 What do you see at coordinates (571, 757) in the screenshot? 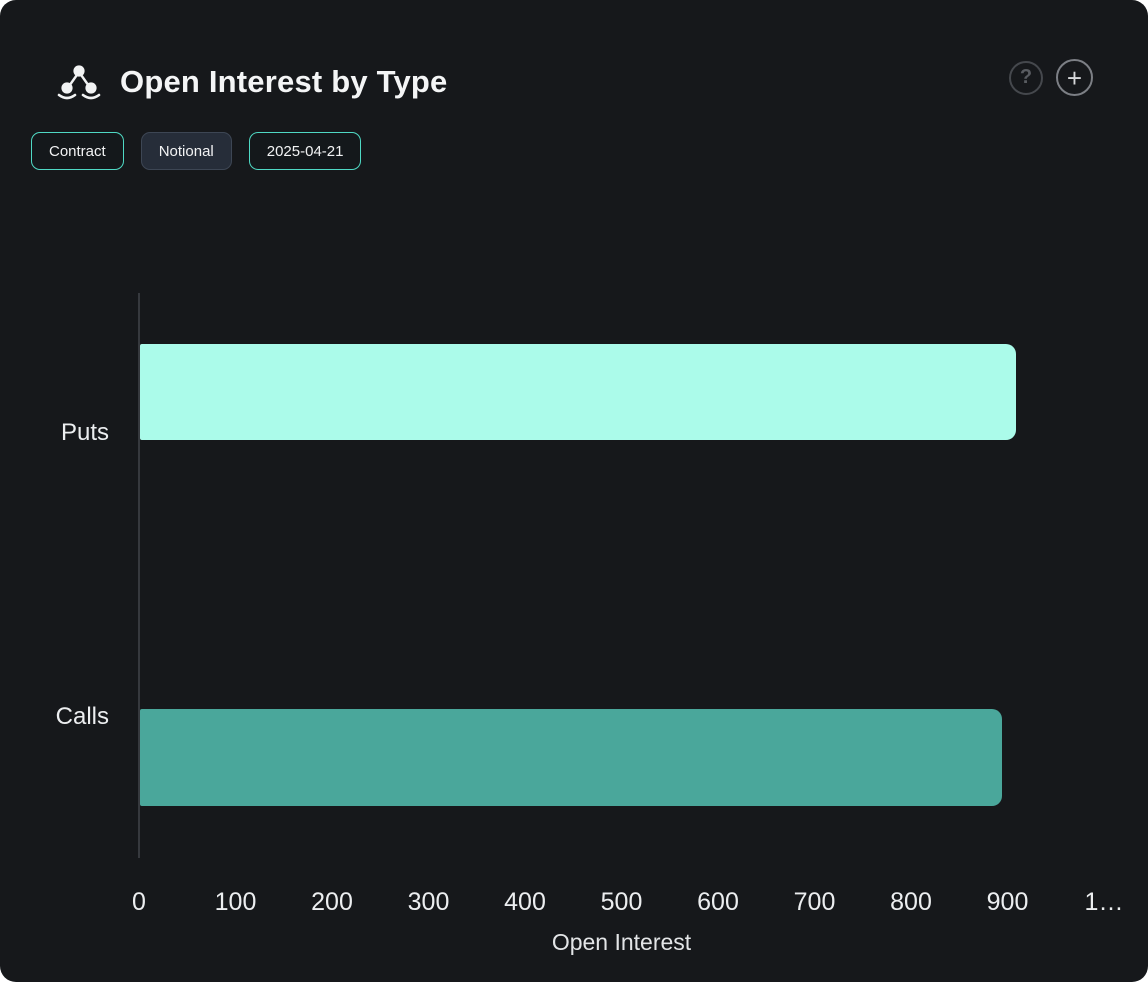
I see `bar-calls` at bounding box center [571, 757].